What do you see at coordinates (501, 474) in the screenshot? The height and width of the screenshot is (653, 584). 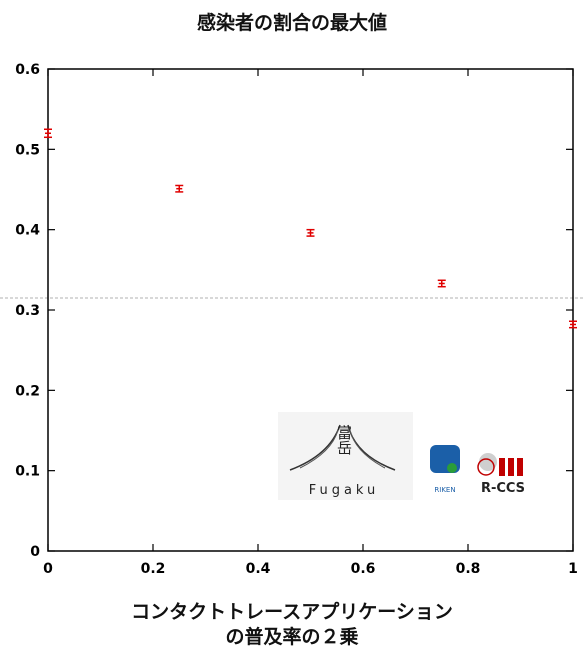 I see `rccs-logo: R-CCS` at bounding box center [501, 474].